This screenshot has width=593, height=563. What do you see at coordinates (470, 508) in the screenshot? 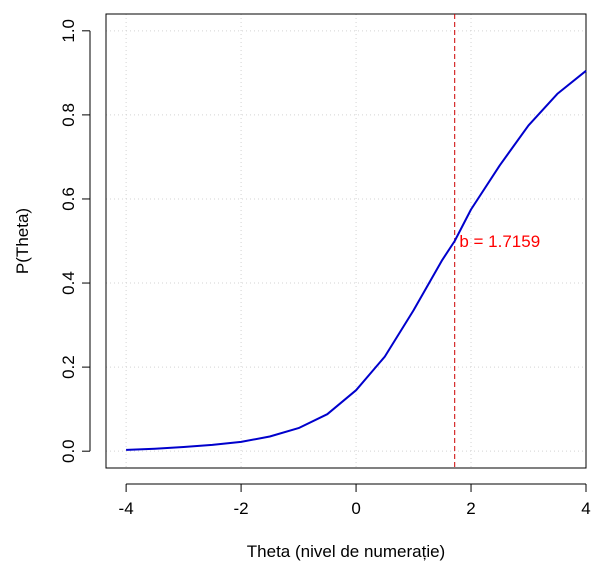
I see `x-tick-label: 2` at bounding box center [470, 508].